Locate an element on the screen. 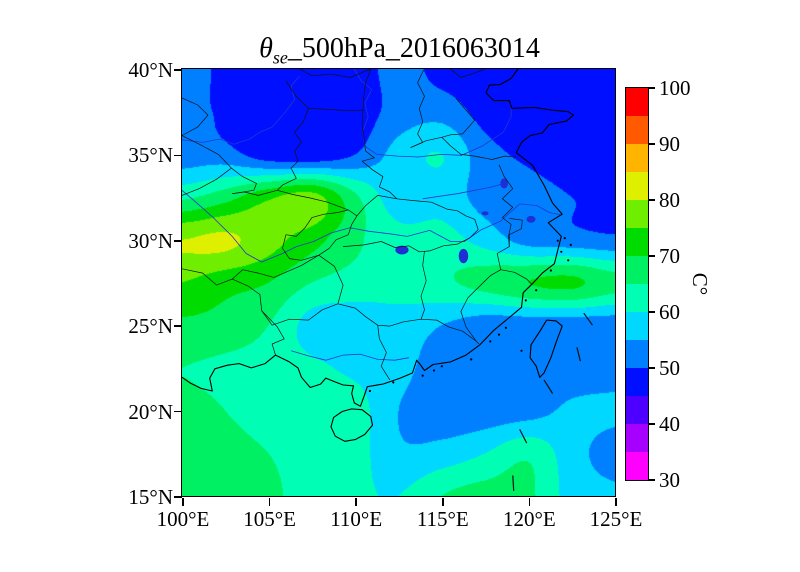  title-text: _500hPa_2016063014 is located at coordinates (413, 48).